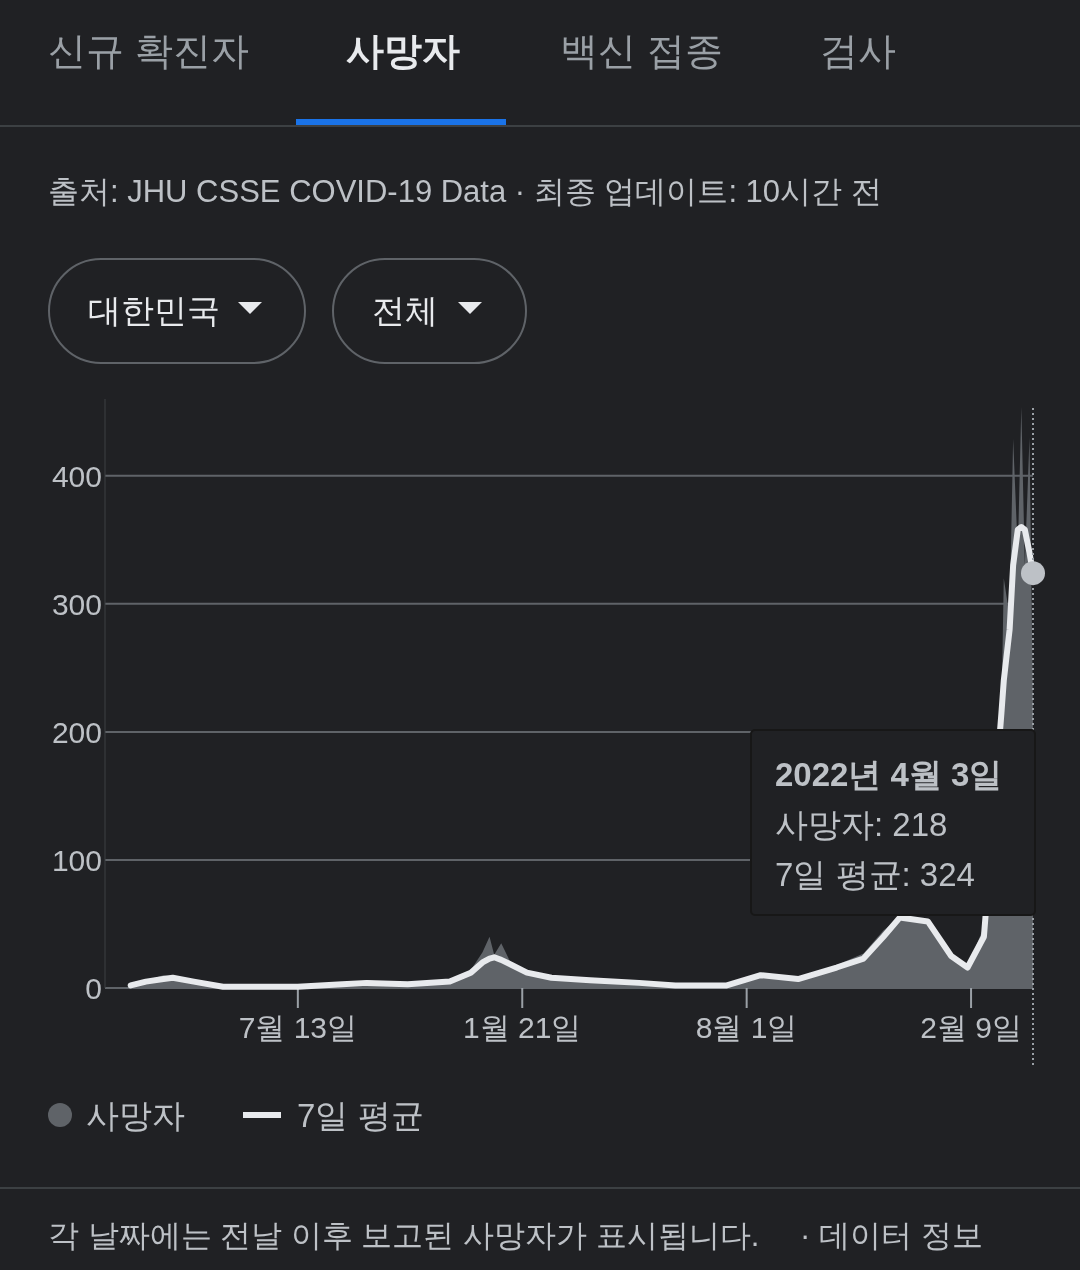 The image size is (1080, 1270). What do you see at coordinates (135, 1115) in the screenshot?
I see `legend-label: 사망자` at bounding box center [135, 1115].